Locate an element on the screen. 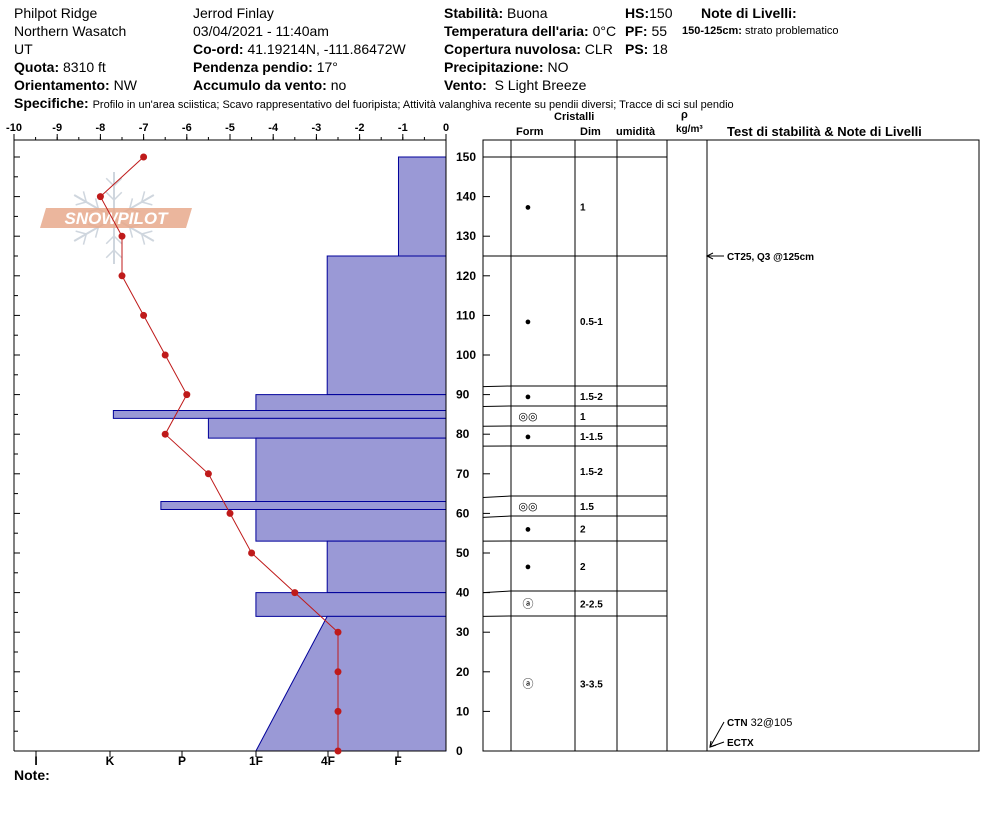 The width and height of the screenshot is (994, 840). height-tick-label: 60 is located at coordinates (463, 513).